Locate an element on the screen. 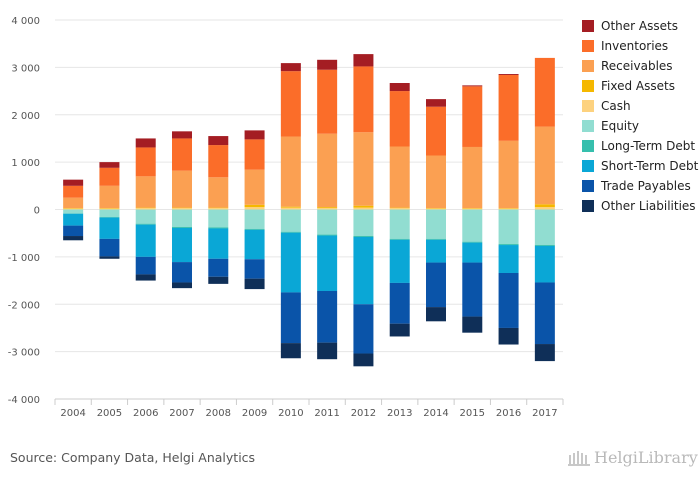  legend-item: Other Liabilities is located at coordinates (640, 206).